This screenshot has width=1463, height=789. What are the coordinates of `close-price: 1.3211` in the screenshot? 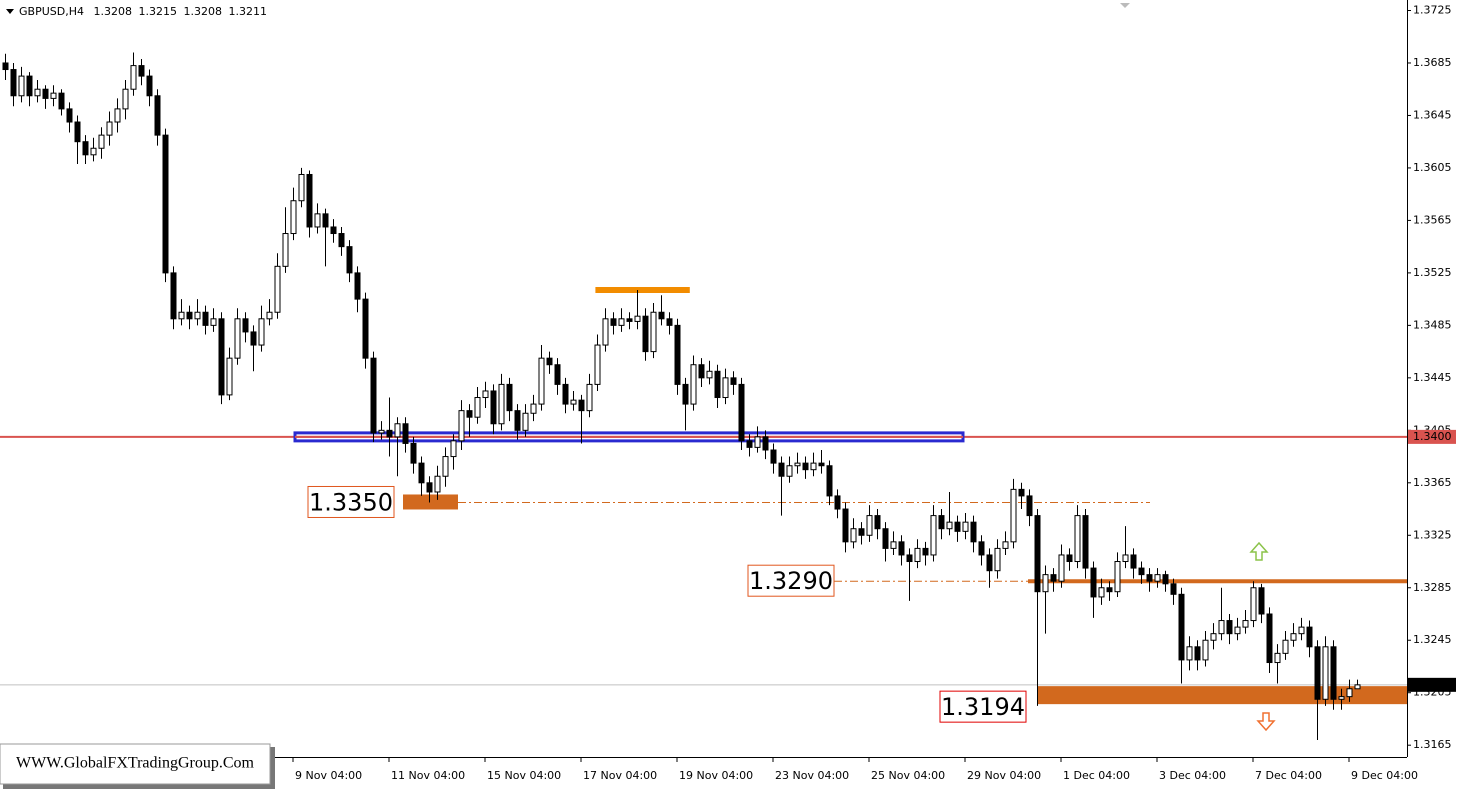 It's located at (247, 11).